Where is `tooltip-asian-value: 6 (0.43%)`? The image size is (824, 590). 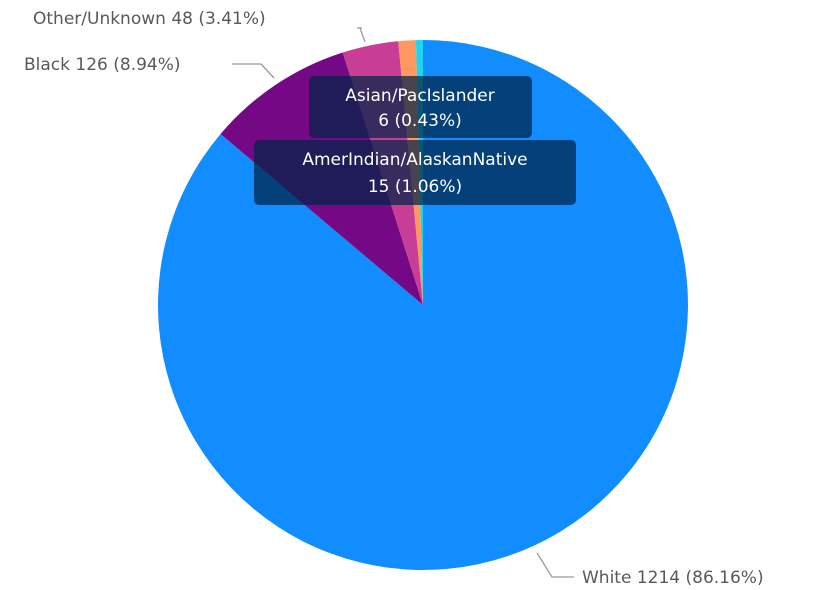
tooltip-asian-value: 6 (0.43%) is located at coordinates (420, 121).